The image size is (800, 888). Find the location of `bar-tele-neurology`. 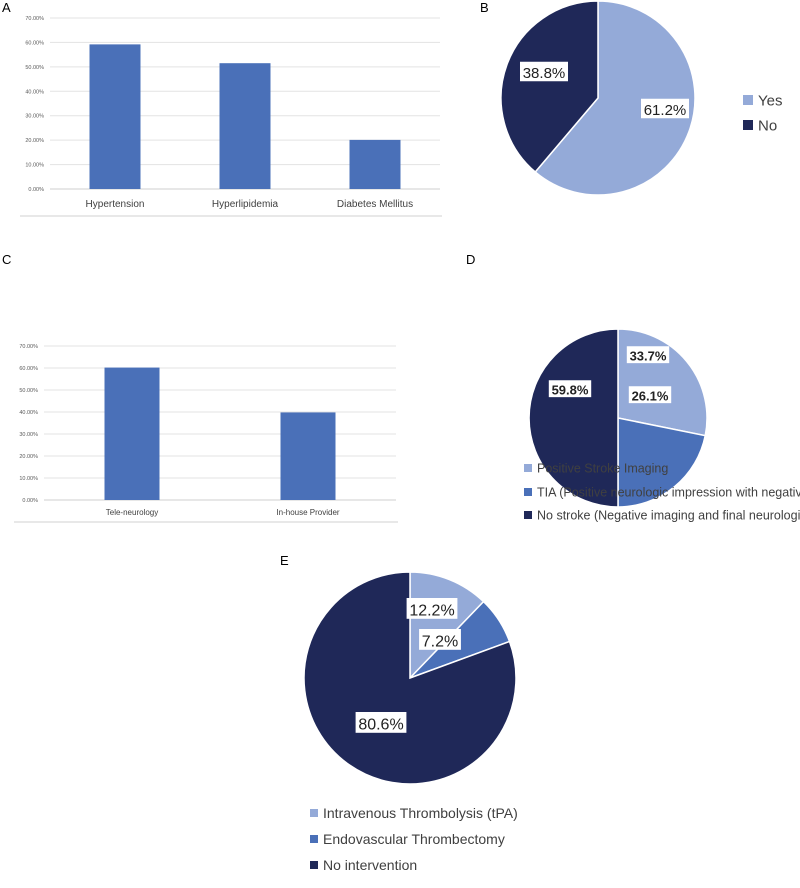

bar-tele-neurology is located at coordinates (132, 433).